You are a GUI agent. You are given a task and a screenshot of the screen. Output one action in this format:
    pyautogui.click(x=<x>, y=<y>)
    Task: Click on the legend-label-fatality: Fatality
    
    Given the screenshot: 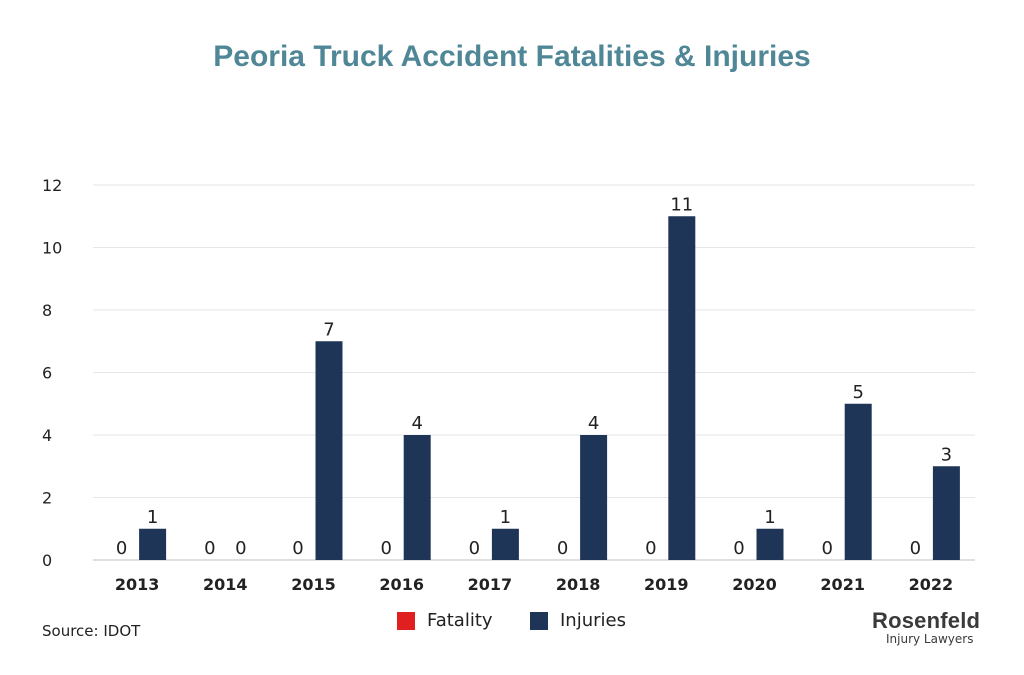 What is the action you would take?
    pyautogui.click(x=460, y=620)
    